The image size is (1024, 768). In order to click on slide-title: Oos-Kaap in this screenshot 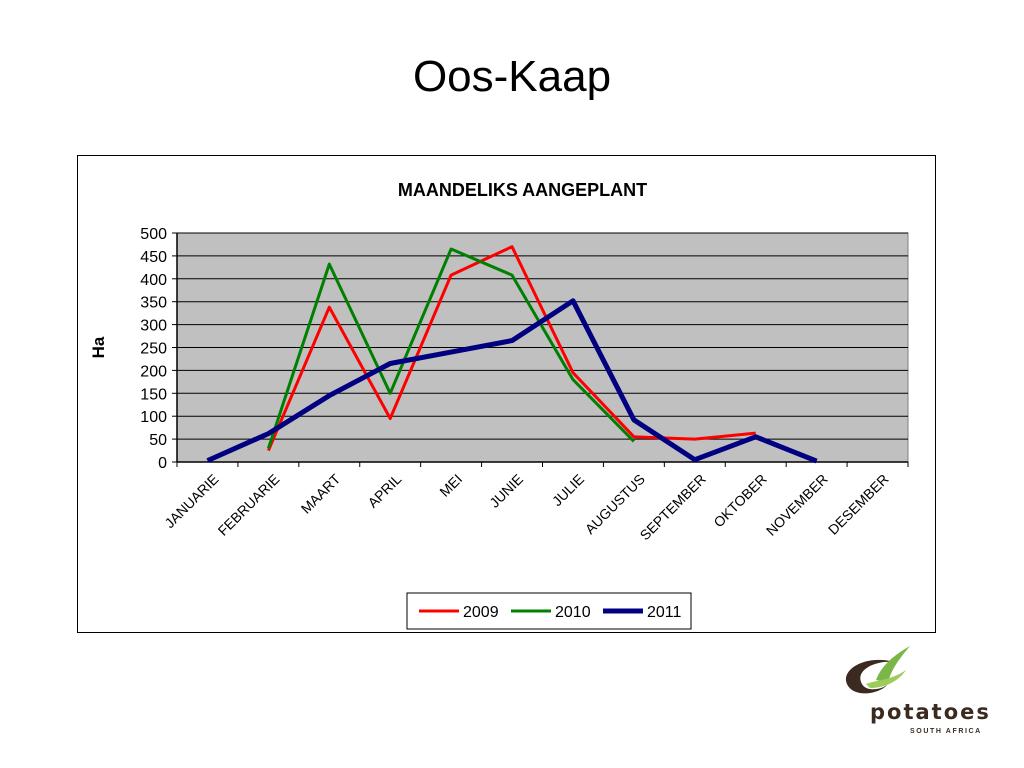, I will do `click(512, 76)`.